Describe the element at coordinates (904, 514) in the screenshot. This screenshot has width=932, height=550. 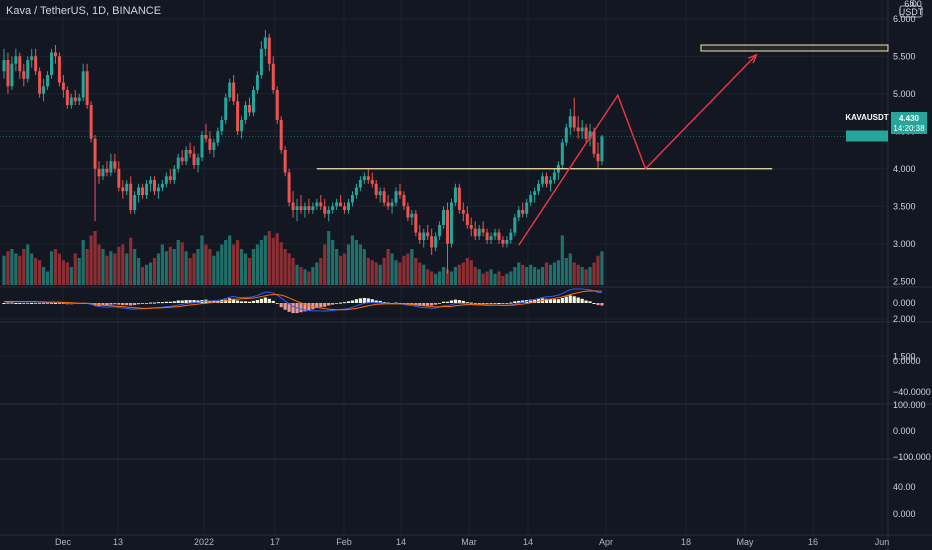
I see `pane-tick-label: 0.000` at that location.